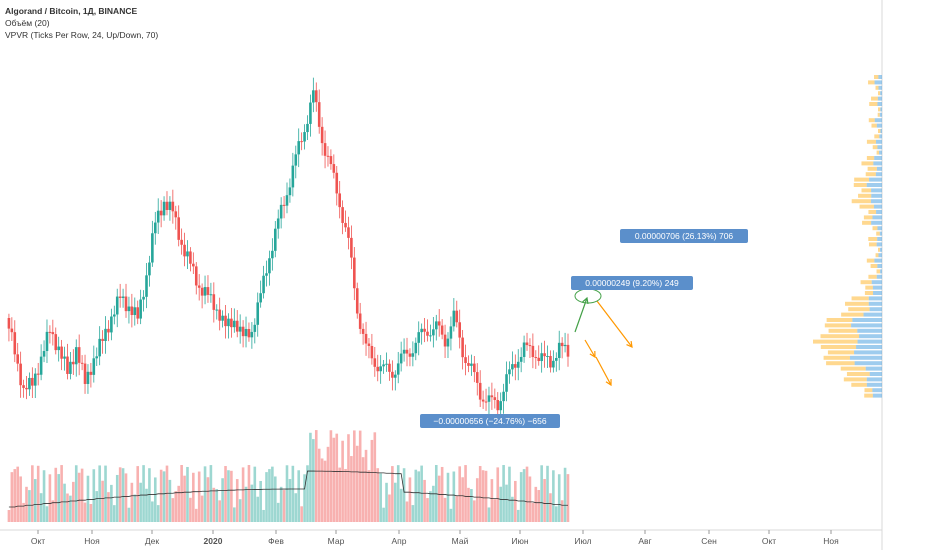 The height and width of the screenshot is (550, 932). I want to click on pullback-arrow-head, so click(629, 344).